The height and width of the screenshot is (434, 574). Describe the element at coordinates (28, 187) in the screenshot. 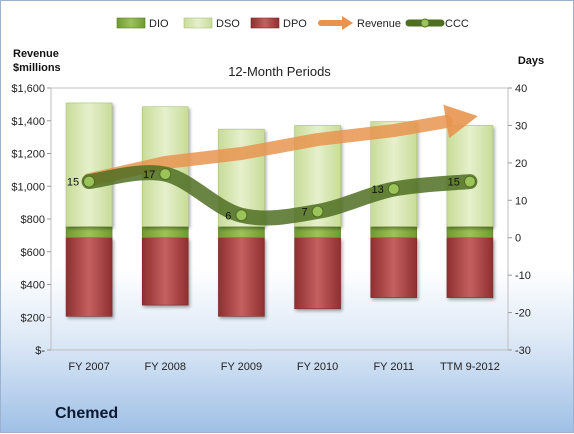

I see `left-tick-label: $1,000` at that location.